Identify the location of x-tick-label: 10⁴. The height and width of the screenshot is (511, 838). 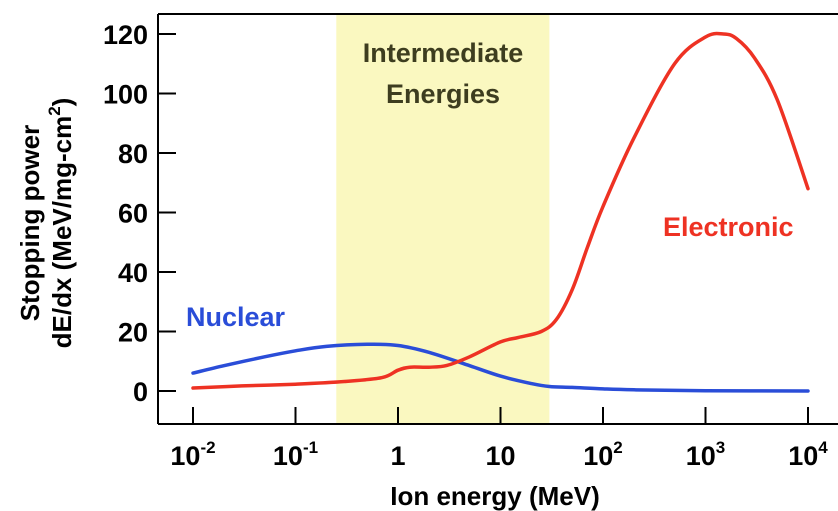
(808, 454).